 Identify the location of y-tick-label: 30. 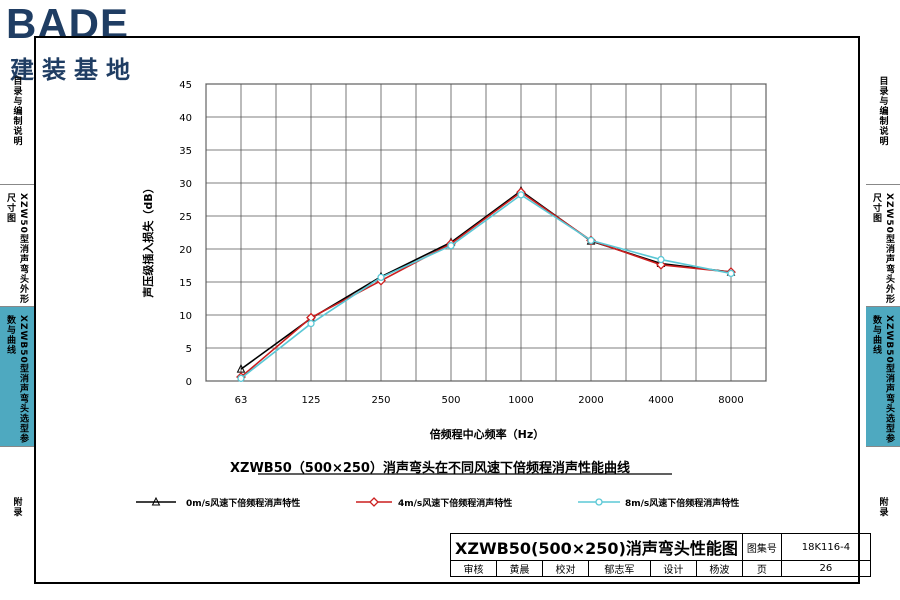
(185, 184).